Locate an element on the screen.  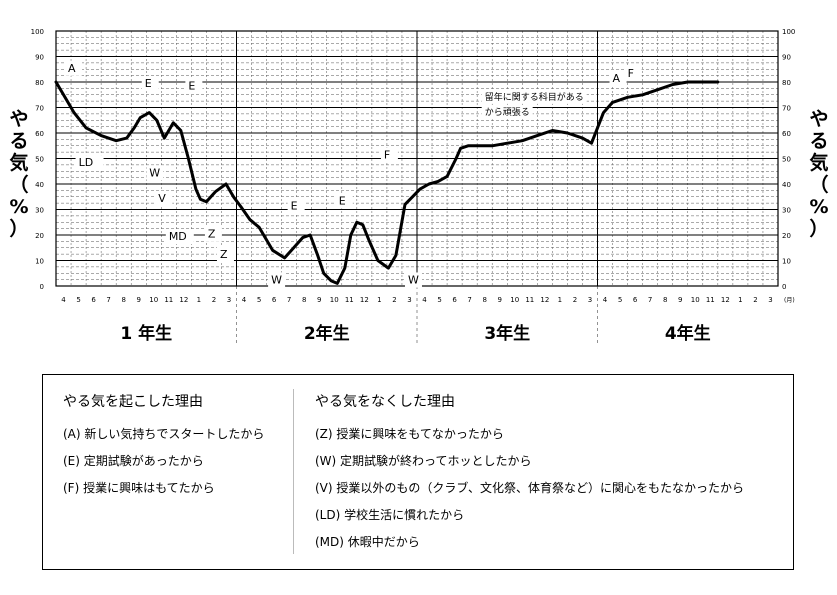
y-tick-right: 80 is located at coordinates (786, 83).